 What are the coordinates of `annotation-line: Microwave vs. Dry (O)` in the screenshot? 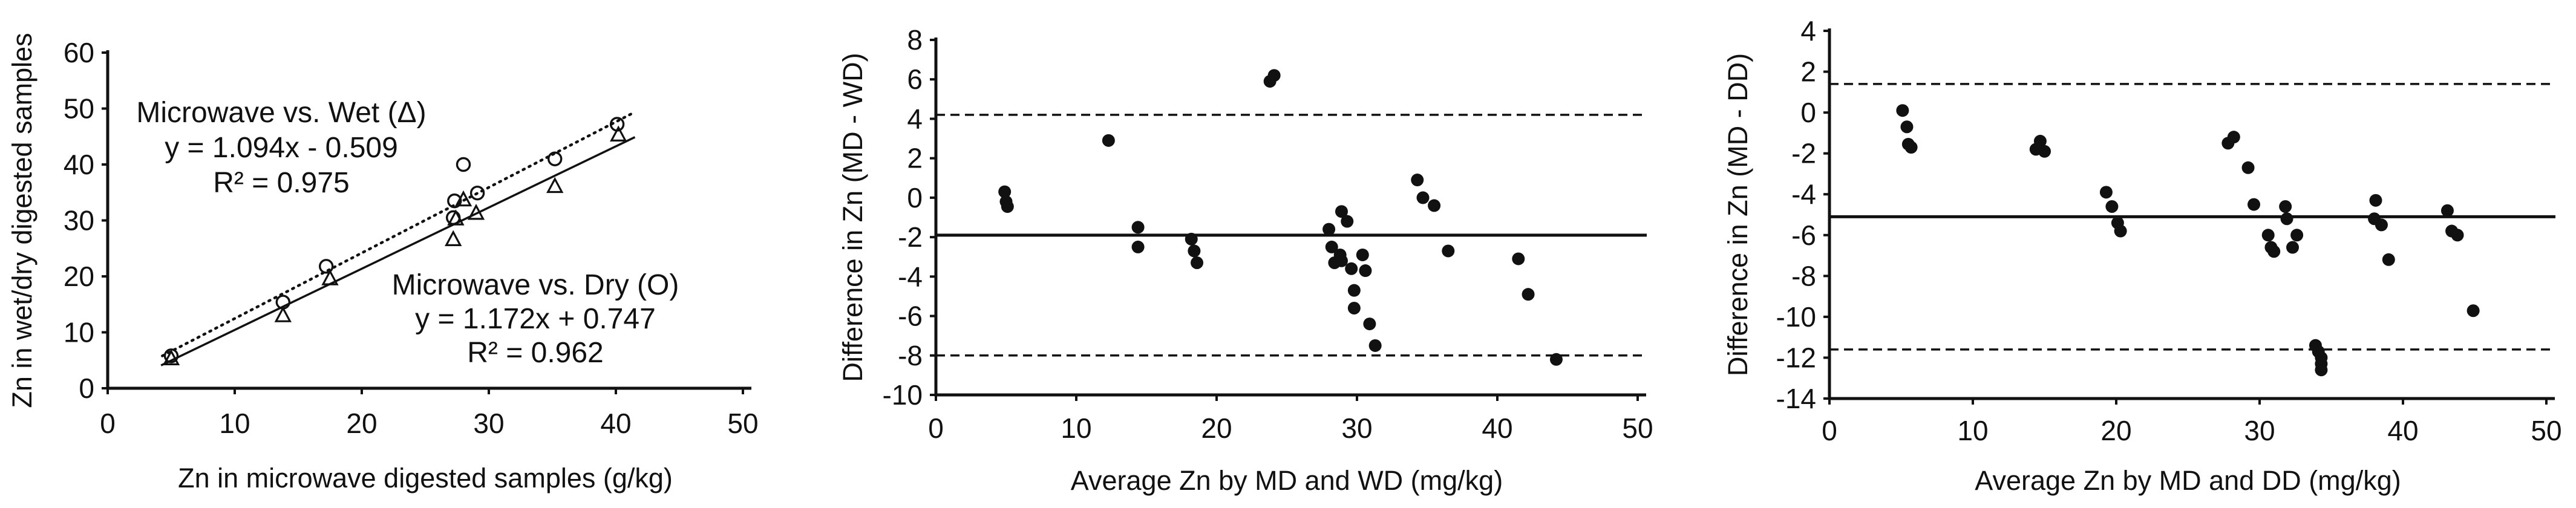 It's located at (535, 285).